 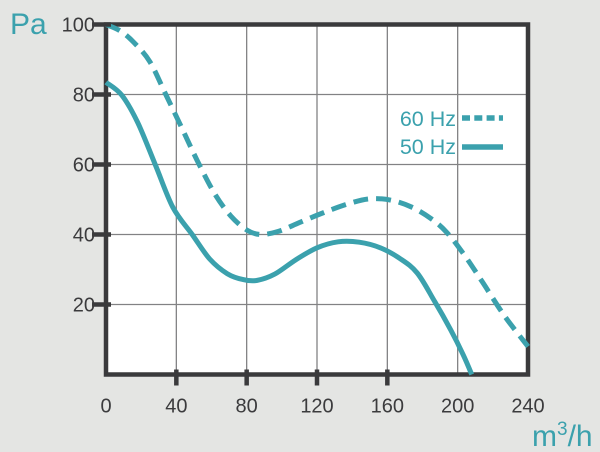 What do you see at coordinates (247, 407) in the screenshot?
I see `x-tick-label: 80` at bounding box center [247, 407].